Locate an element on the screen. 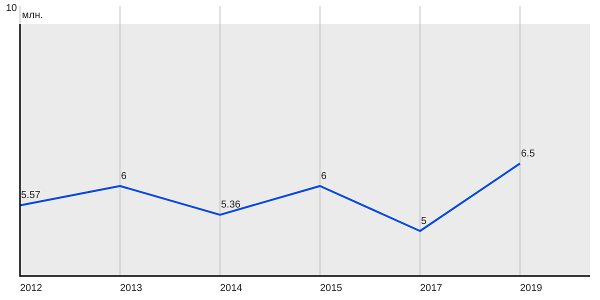 The width and height of the screenshot is (600, 300). x-tick-label: 2012 is located at coordinates (31, 288).